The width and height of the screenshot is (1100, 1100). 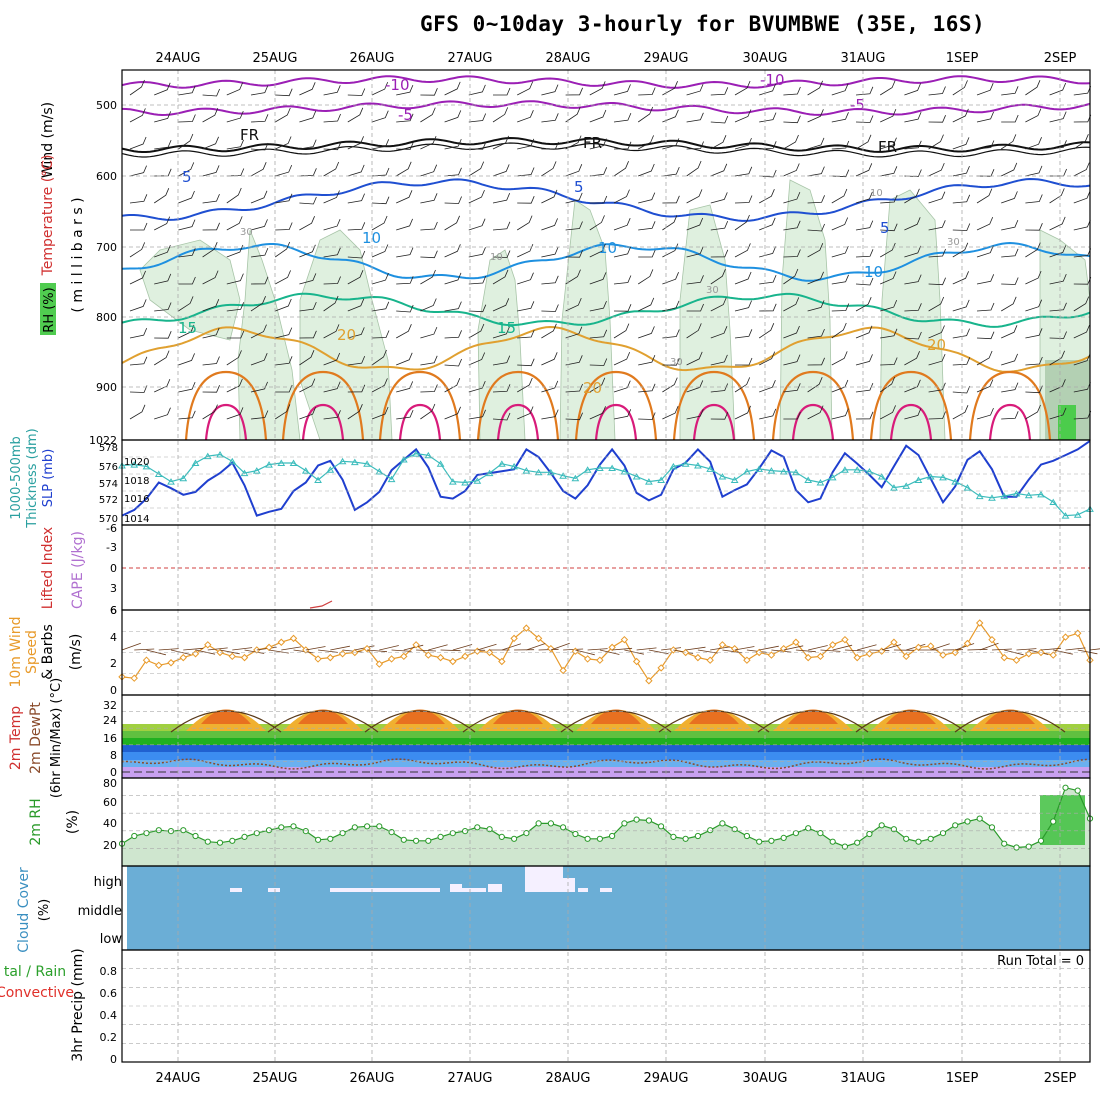 What do you see at coordinates (911, 721) in the screenshot?
I see `temp-line` at bounding box center [911, 721].